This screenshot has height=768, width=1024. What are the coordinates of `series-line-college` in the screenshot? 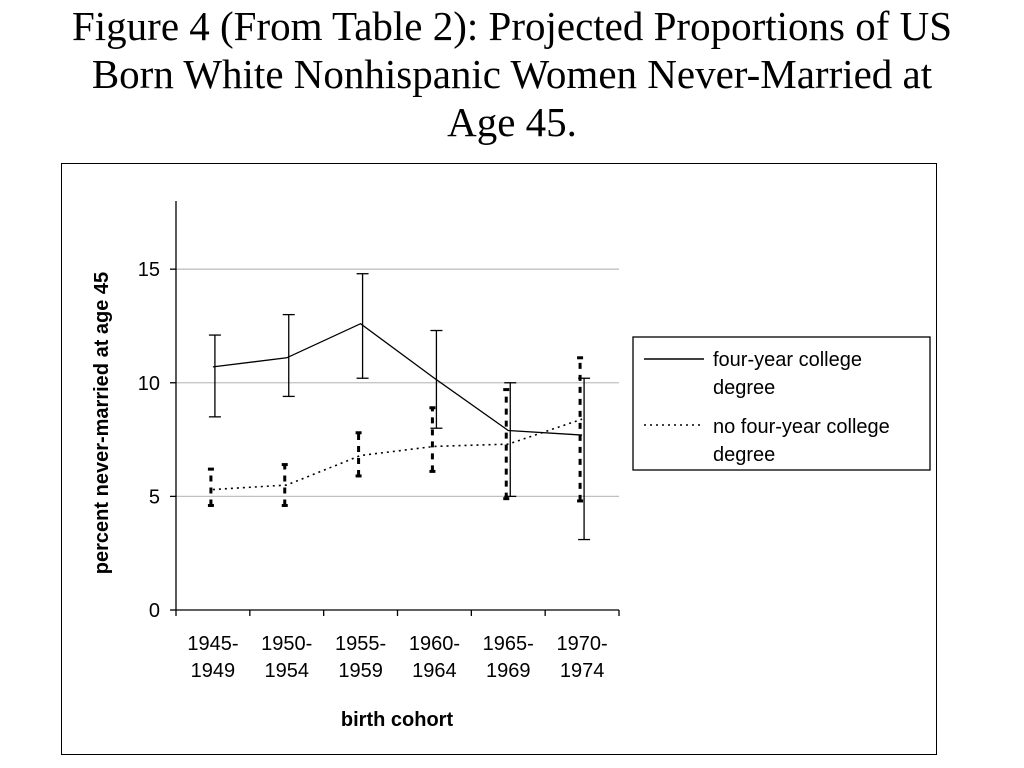 It's located at (397, 379).